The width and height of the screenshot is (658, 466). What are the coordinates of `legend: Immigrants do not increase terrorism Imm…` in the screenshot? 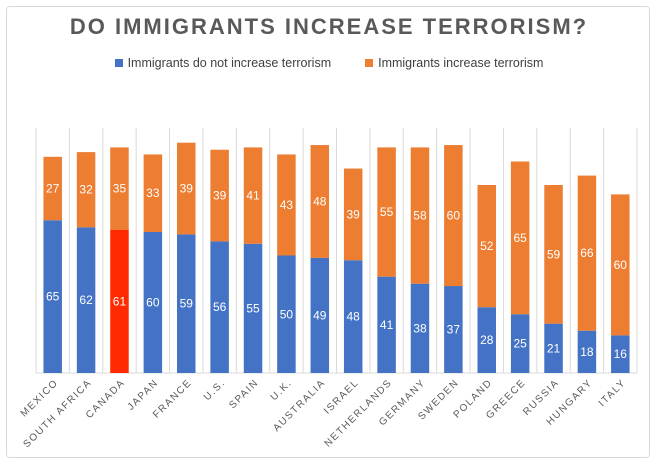 It's located at (329, 63).